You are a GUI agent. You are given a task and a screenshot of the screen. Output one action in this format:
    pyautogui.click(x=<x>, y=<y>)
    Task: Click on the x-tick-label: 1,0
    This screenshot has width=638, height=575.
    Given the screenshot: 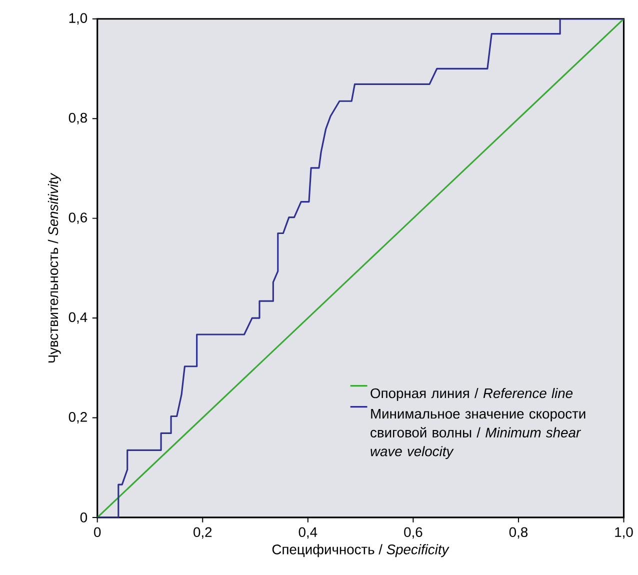 What is the action you would take?
    pyautogui.click(x=624, y=533)
    